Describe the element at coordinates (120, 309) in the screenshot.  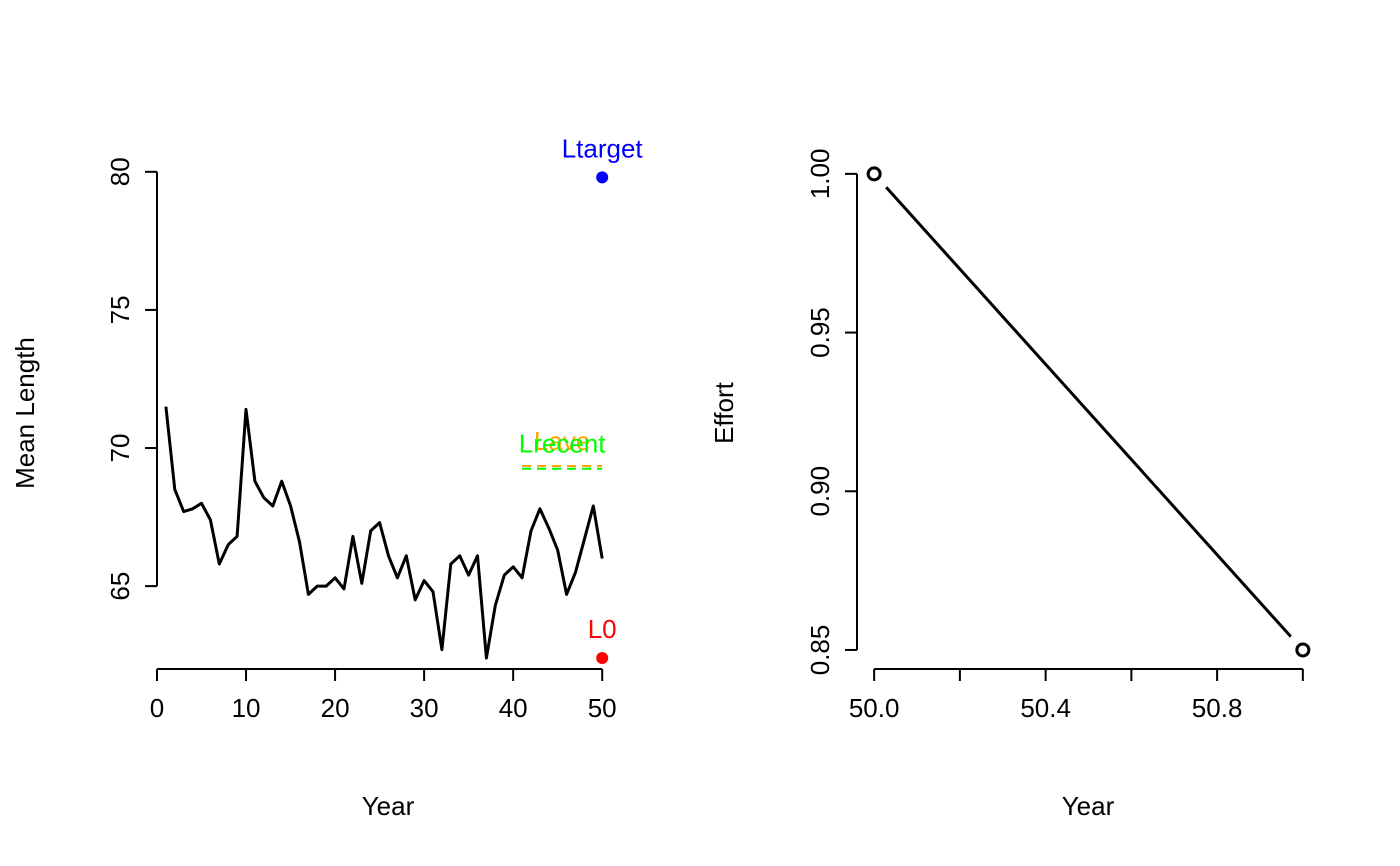
I see `mean-length-y-tick-label: 75` at that location.